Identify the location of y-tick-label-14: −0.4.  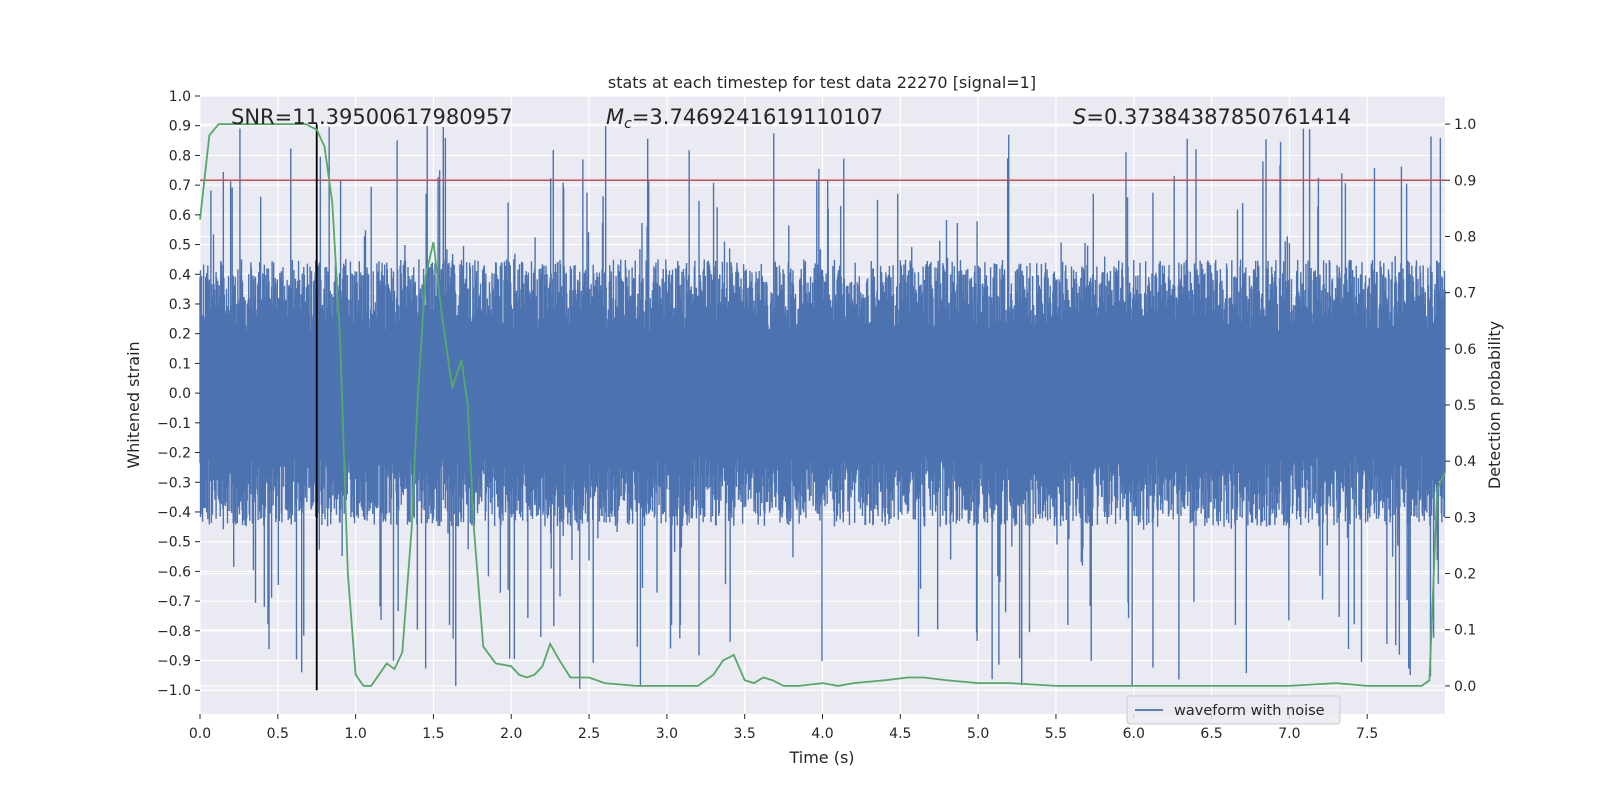
(174, 513).